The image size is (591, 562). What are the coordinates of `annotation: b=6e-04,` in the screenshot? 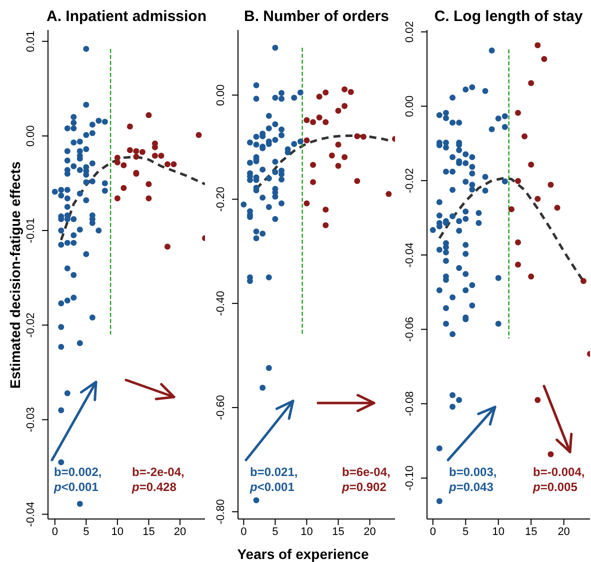 It's located at (366, 472).